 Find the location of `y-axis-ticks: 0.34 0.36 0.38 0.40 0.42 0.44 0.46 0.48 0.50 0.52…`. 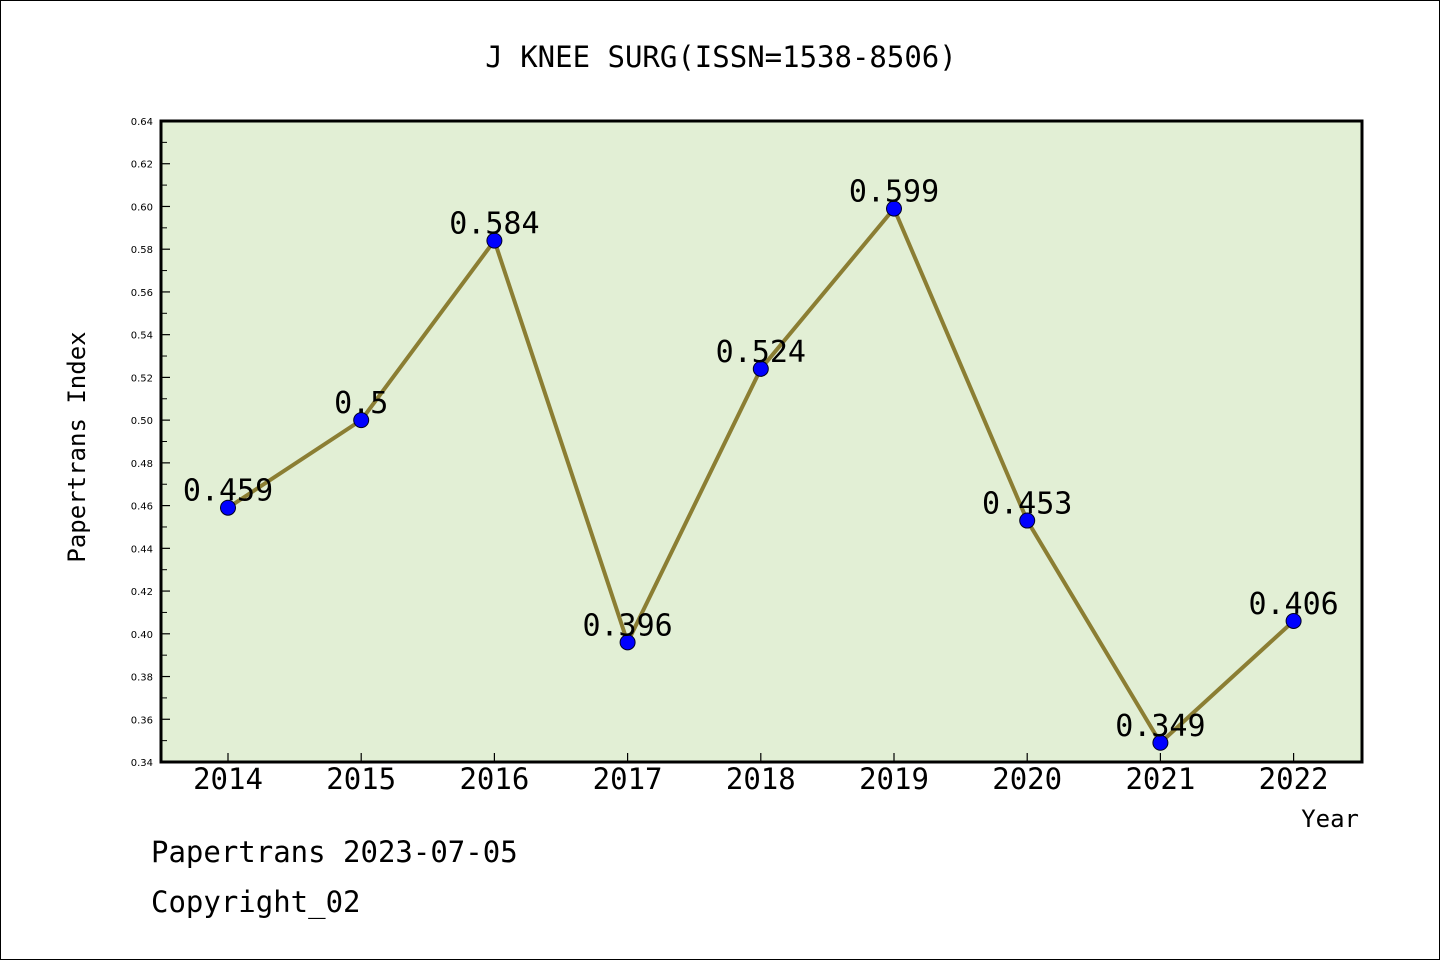

y-axis-ticks: 0.34 0.36 0.38 0.40 0.42 0.44 0.46 0.48 0.50 0.52… is located at coordinates (150, 443).